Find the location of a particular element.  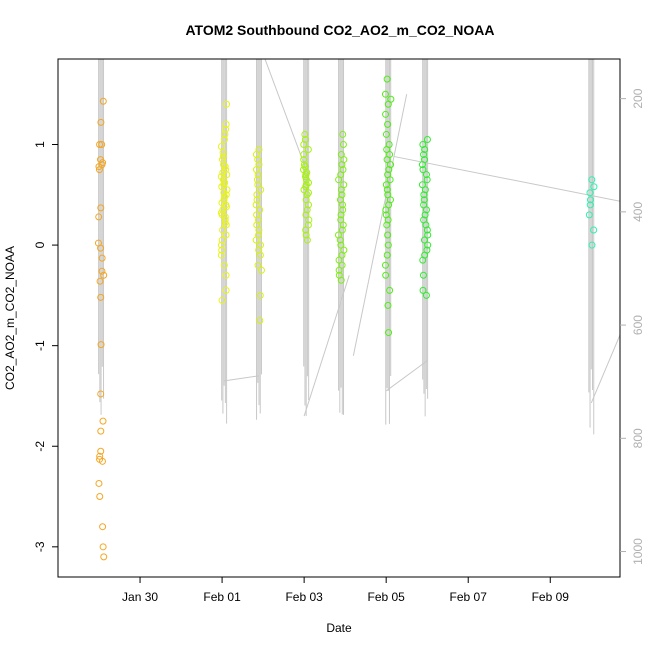

right-axis: 200 400 600 800 1000 is located at coordinates (632, 326).